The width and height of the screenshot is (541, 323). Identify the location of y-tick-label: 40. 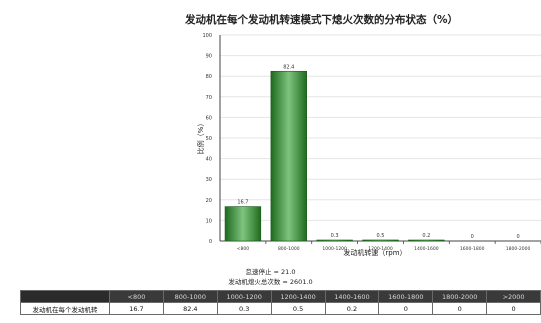
(209, 160).